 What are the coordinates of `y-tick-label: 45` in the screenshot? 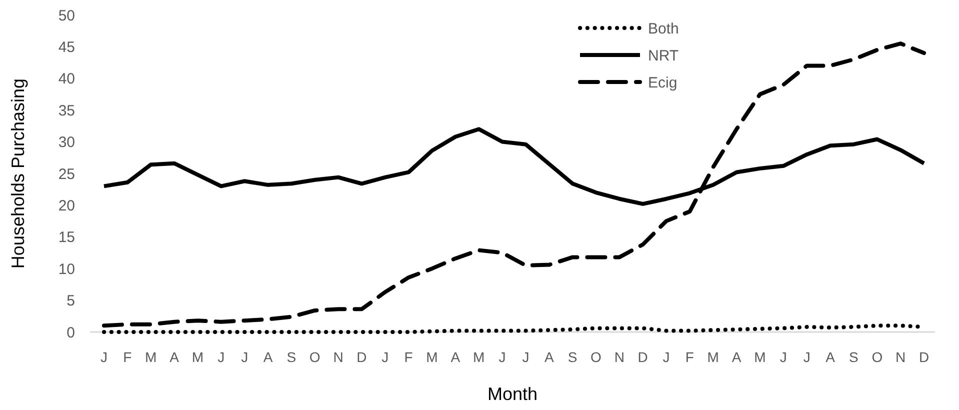 It's located at (66, 47).